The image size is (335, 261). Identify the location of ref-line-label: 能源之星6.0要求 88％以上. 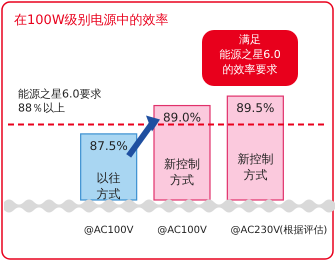
(60, 100).